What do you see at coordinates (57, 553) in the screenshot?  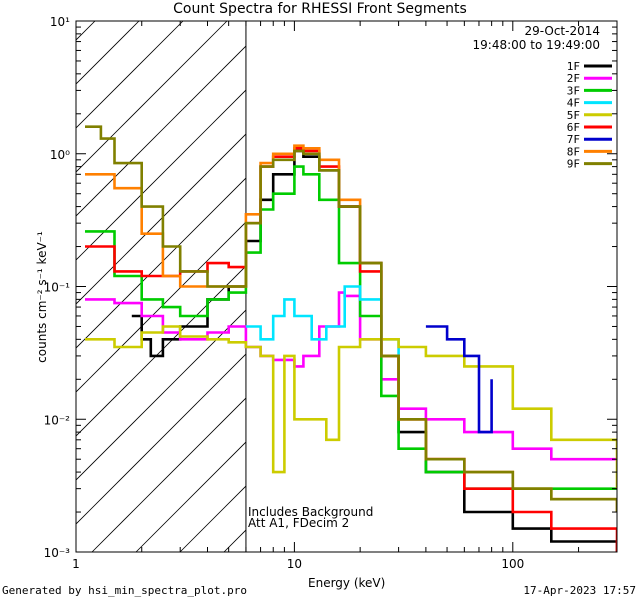 I see `y-tick-label: 10⁻³` at bounding box center [57, 553].